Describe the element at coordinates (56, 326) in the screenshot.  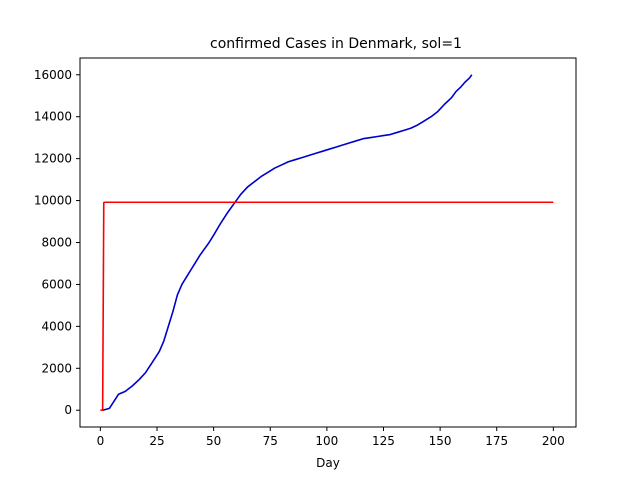
I see `y-tick-label-2: 4000` at that location.